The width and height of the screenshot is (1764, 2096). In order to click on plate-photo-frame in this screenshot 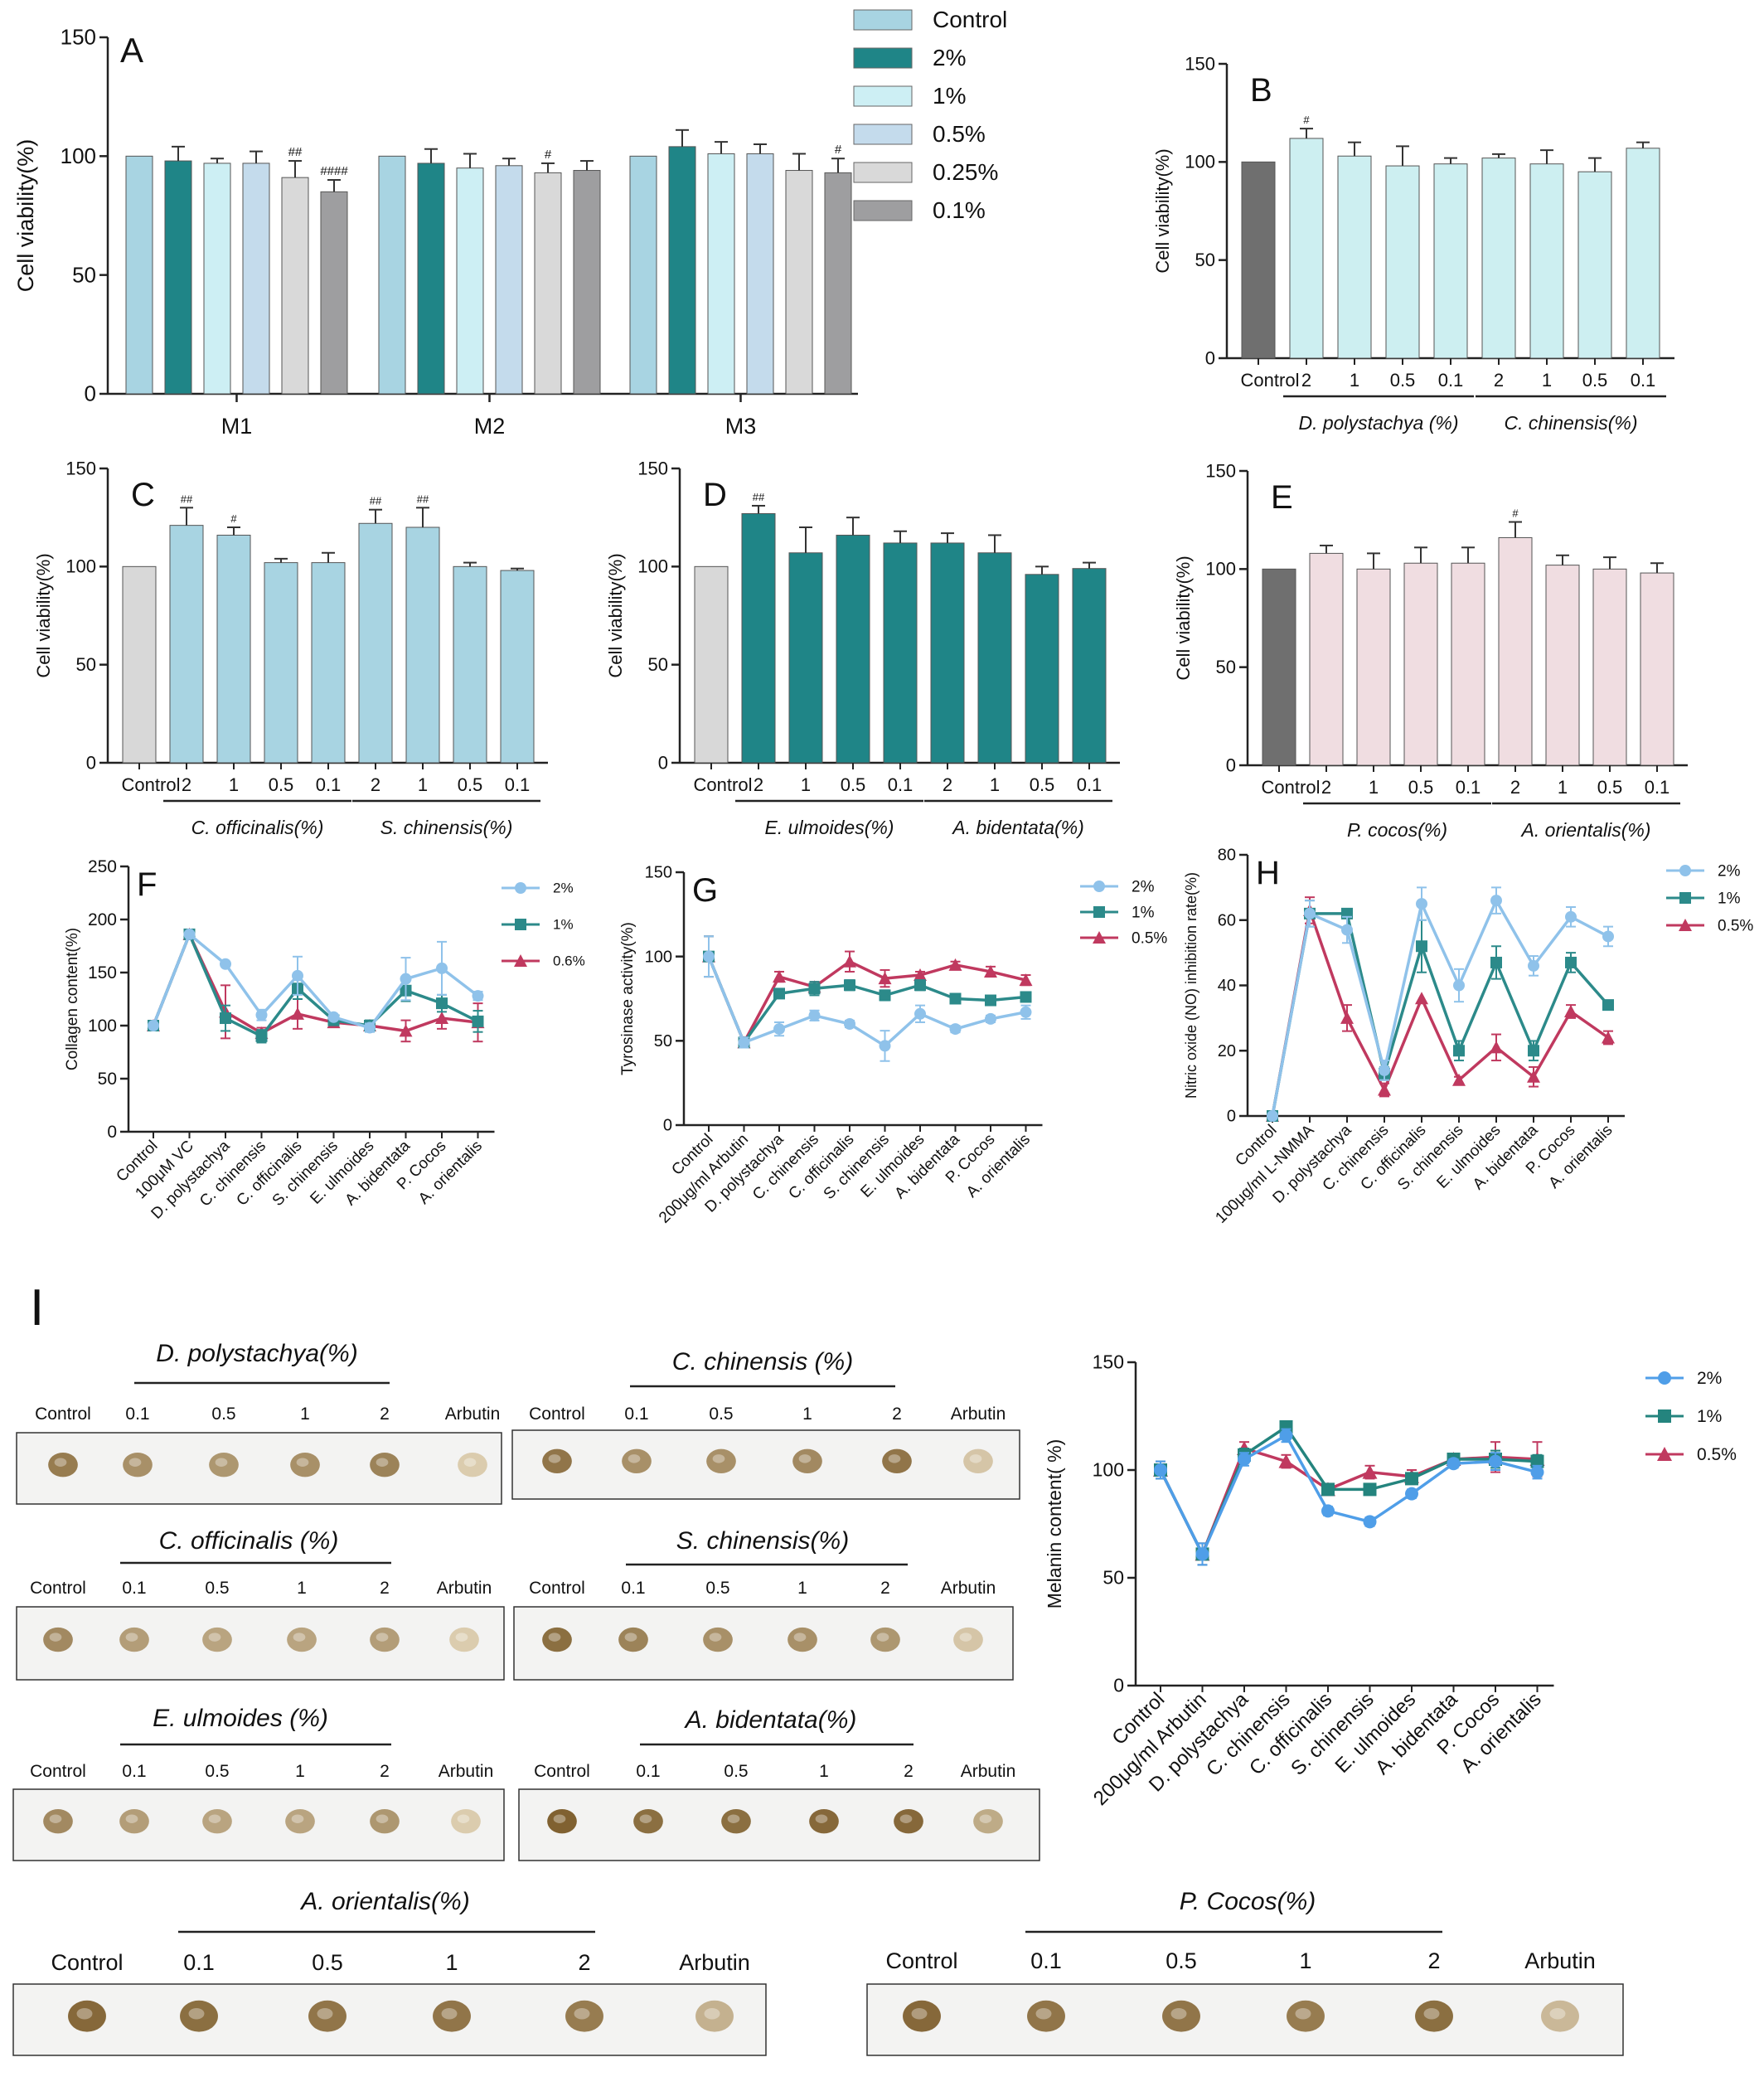, I will do `click(763, 1643)`.